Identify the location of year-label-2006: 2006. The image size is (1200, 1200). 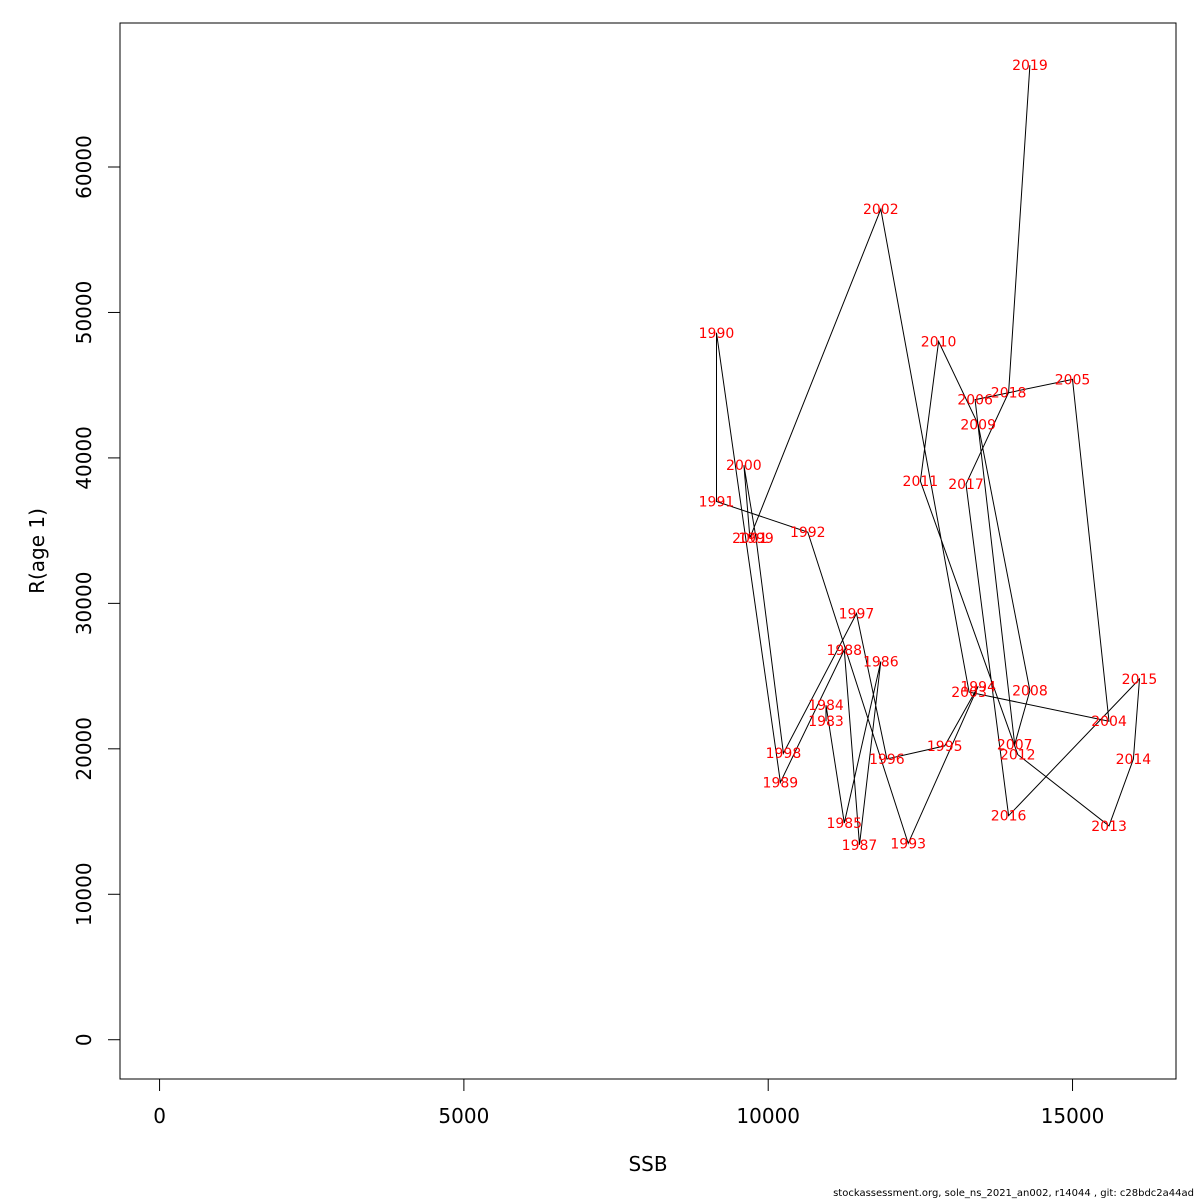
(975, 401).